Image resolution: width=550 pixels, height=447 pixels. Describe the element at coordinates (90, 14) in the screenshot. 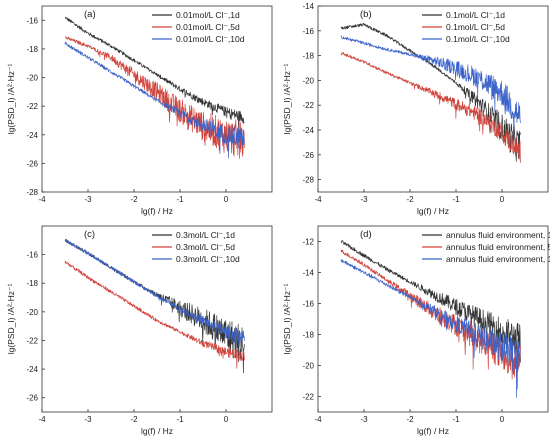

I see `panel-label: (a)` at that location.